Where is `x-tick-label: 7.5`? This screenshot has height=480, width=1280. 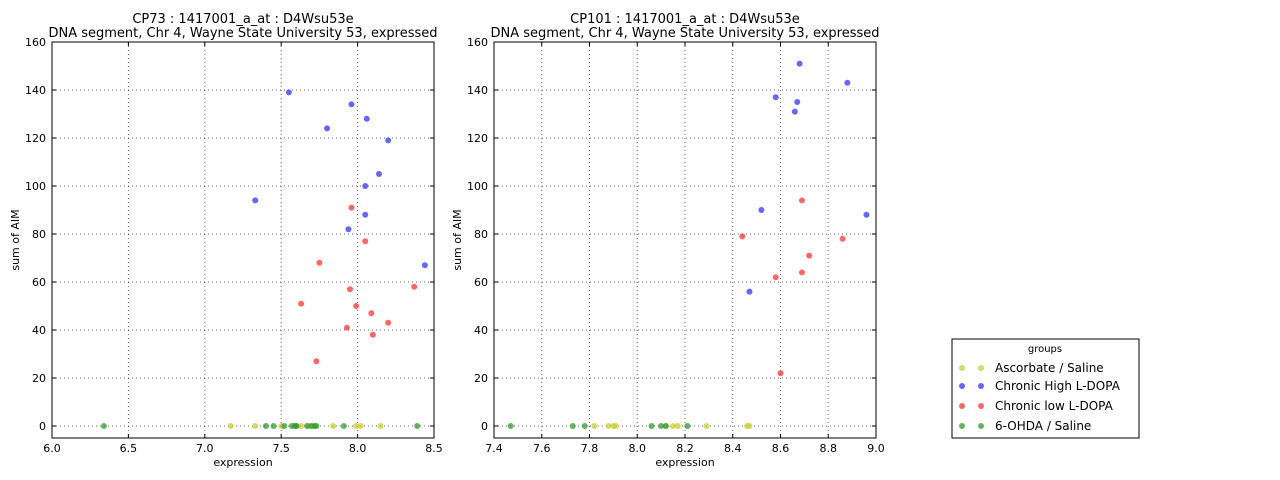
x-tick-label: 7.5 is located at coordinates (281, 448).